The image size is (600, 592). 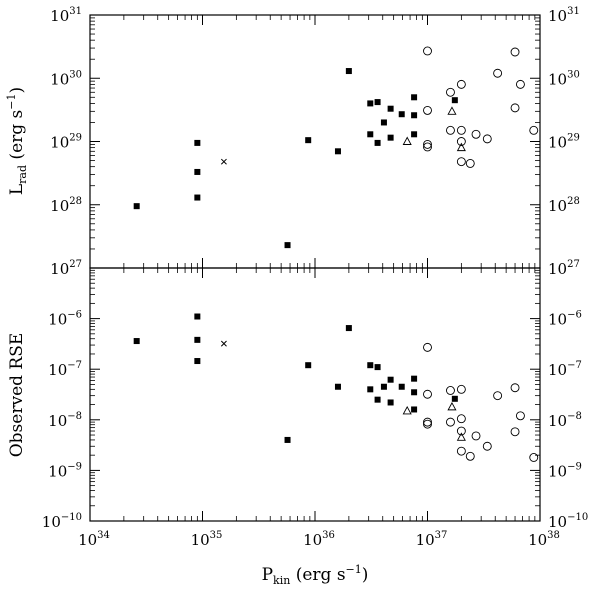 What do you see at coordinates (207, 539) in the screenshot?
I see `x-tick-label: 1035` at bounding box center [207, 539].